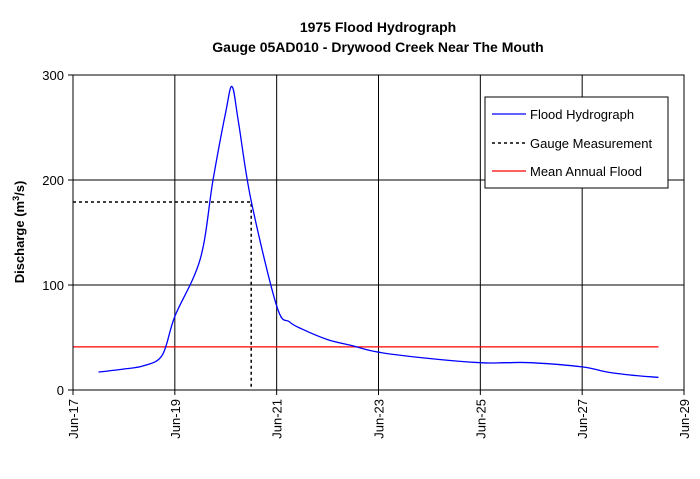  Describe the element at coordinates (19, 242) in the screenshot. I see `y-axis-label-main: Discharge (m` at that location.